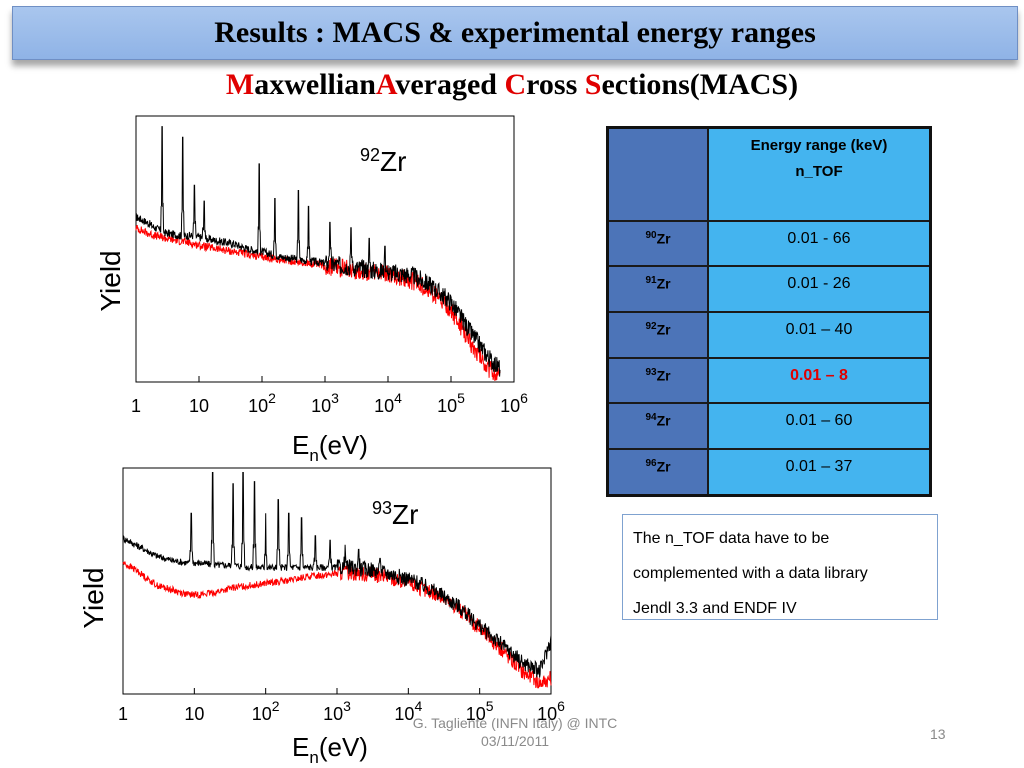  I want to click on table-row: 93Zr 0.01 – 8, so click(769, 380).